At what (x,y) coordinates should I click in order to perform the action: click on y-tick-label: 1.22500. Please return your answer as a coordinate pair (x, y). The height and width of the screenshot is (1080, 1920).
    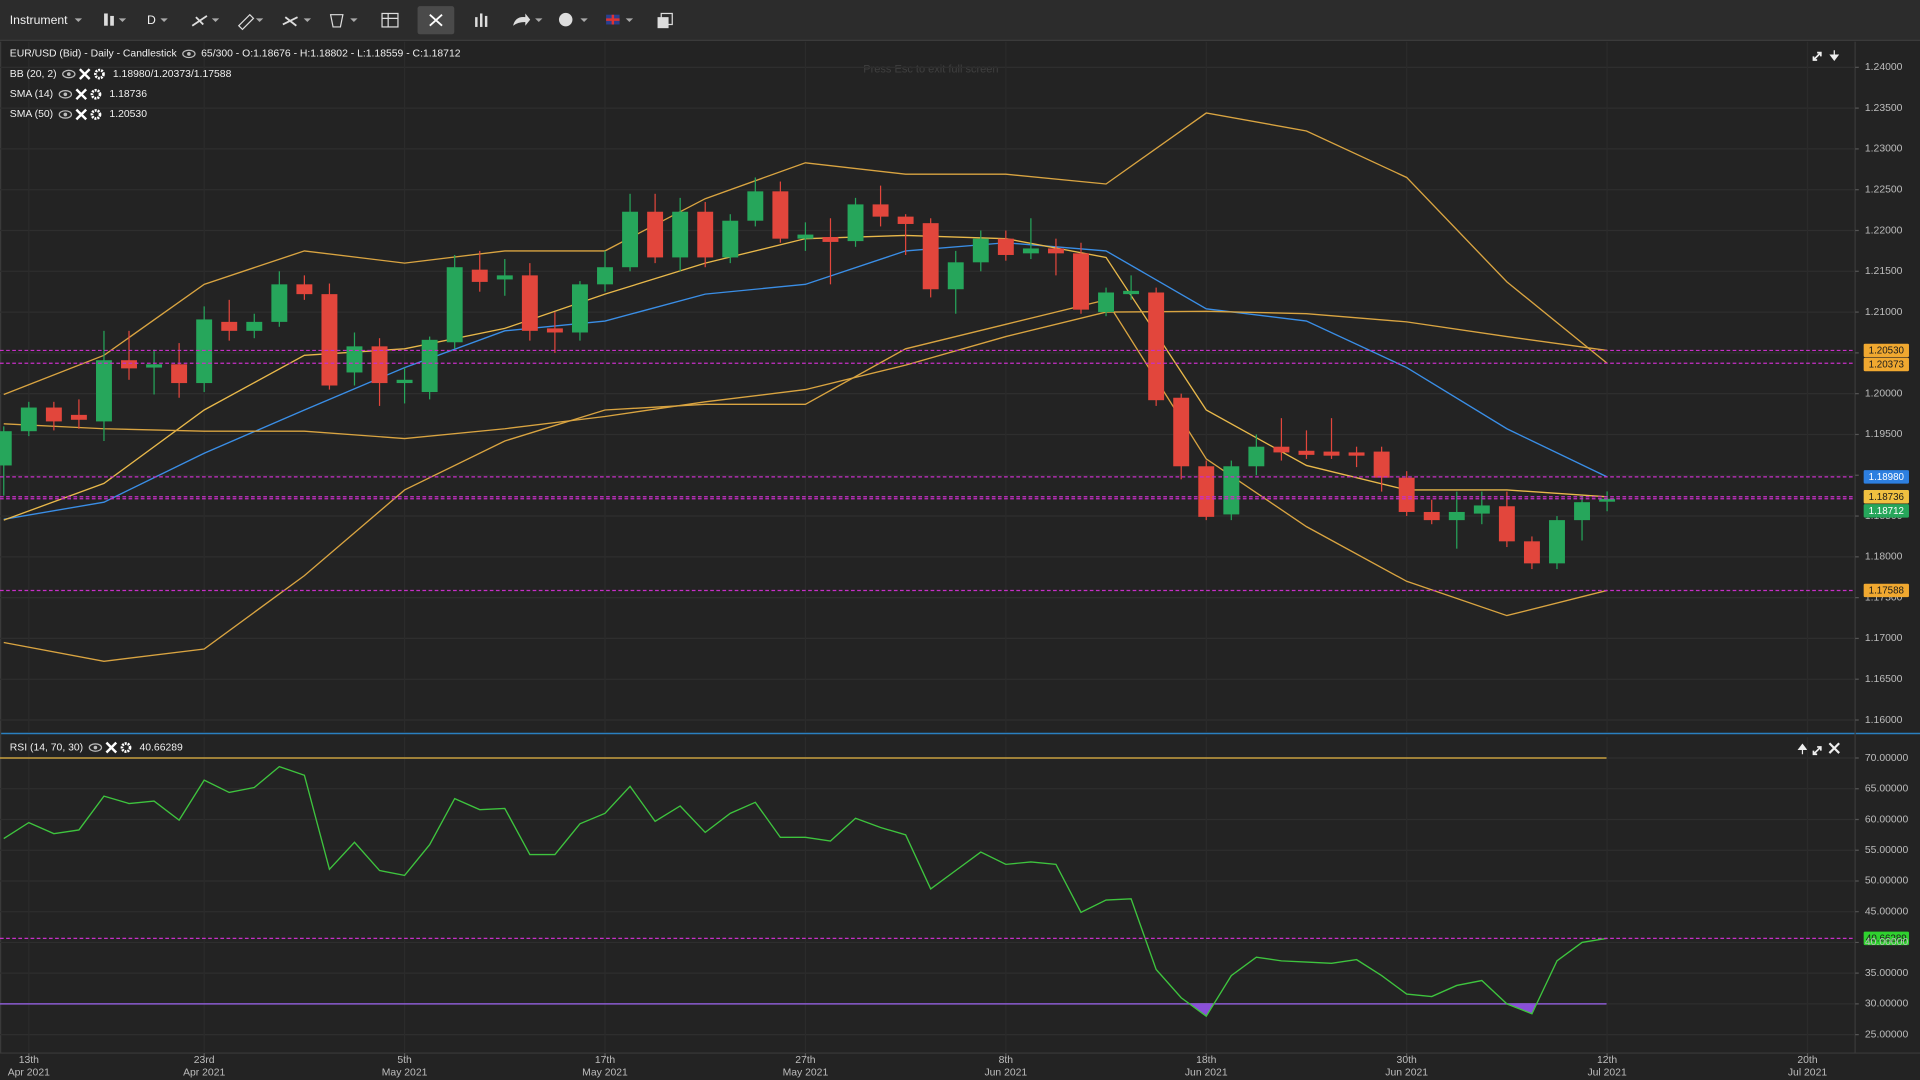
    Looking at the image, I should click on (1884, 189).